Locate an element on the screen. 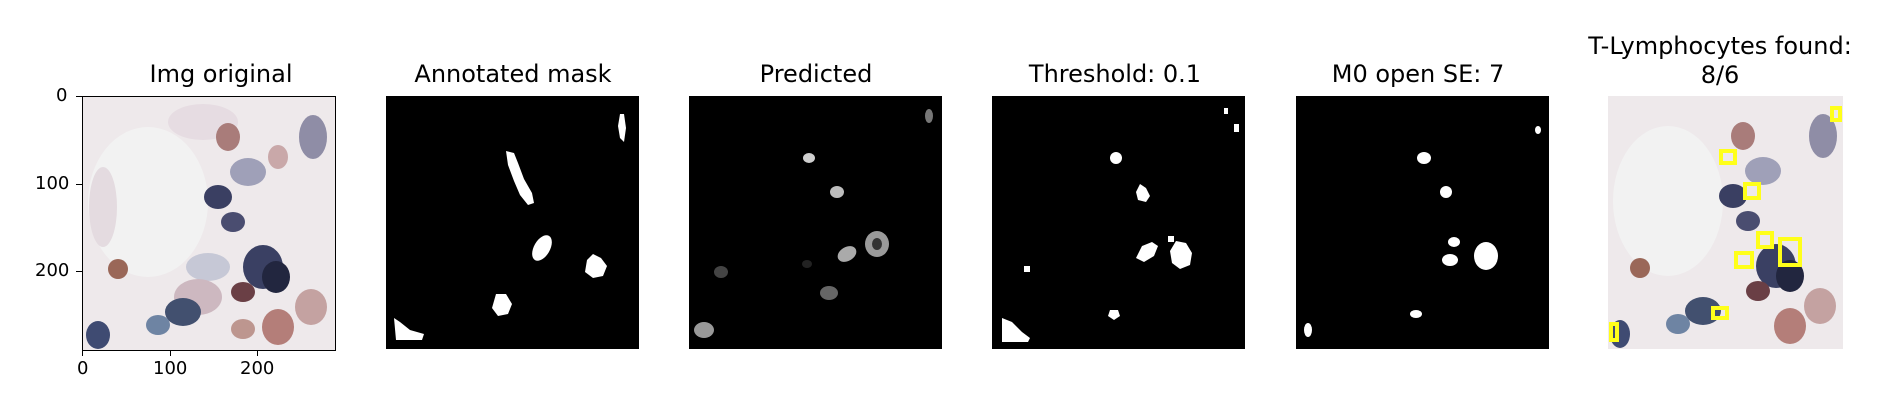 The height and width of the screenshot is (400, 1900). threshold-canvas is located at coordinates (1118, 222).